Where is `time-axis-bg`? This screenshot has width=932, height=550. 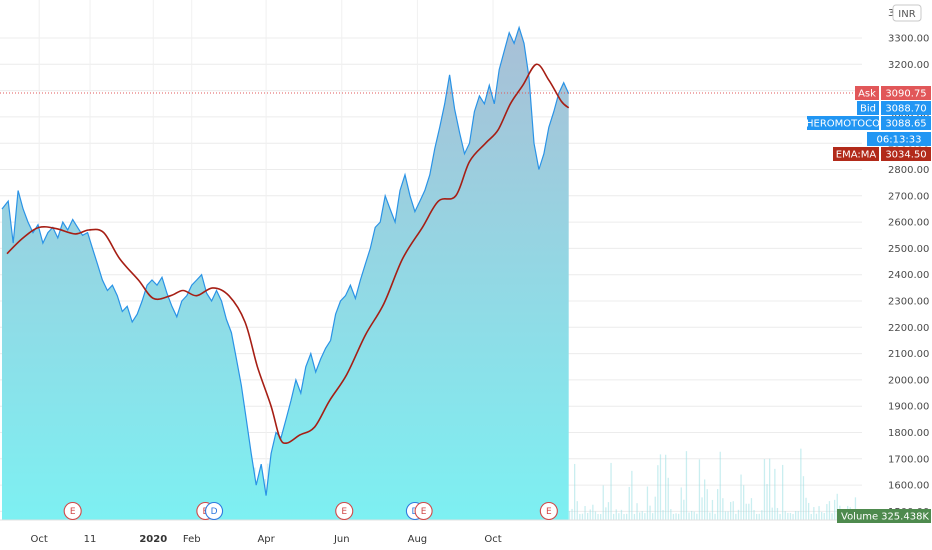
time-axis-bg is located at coordinates (466, 535).